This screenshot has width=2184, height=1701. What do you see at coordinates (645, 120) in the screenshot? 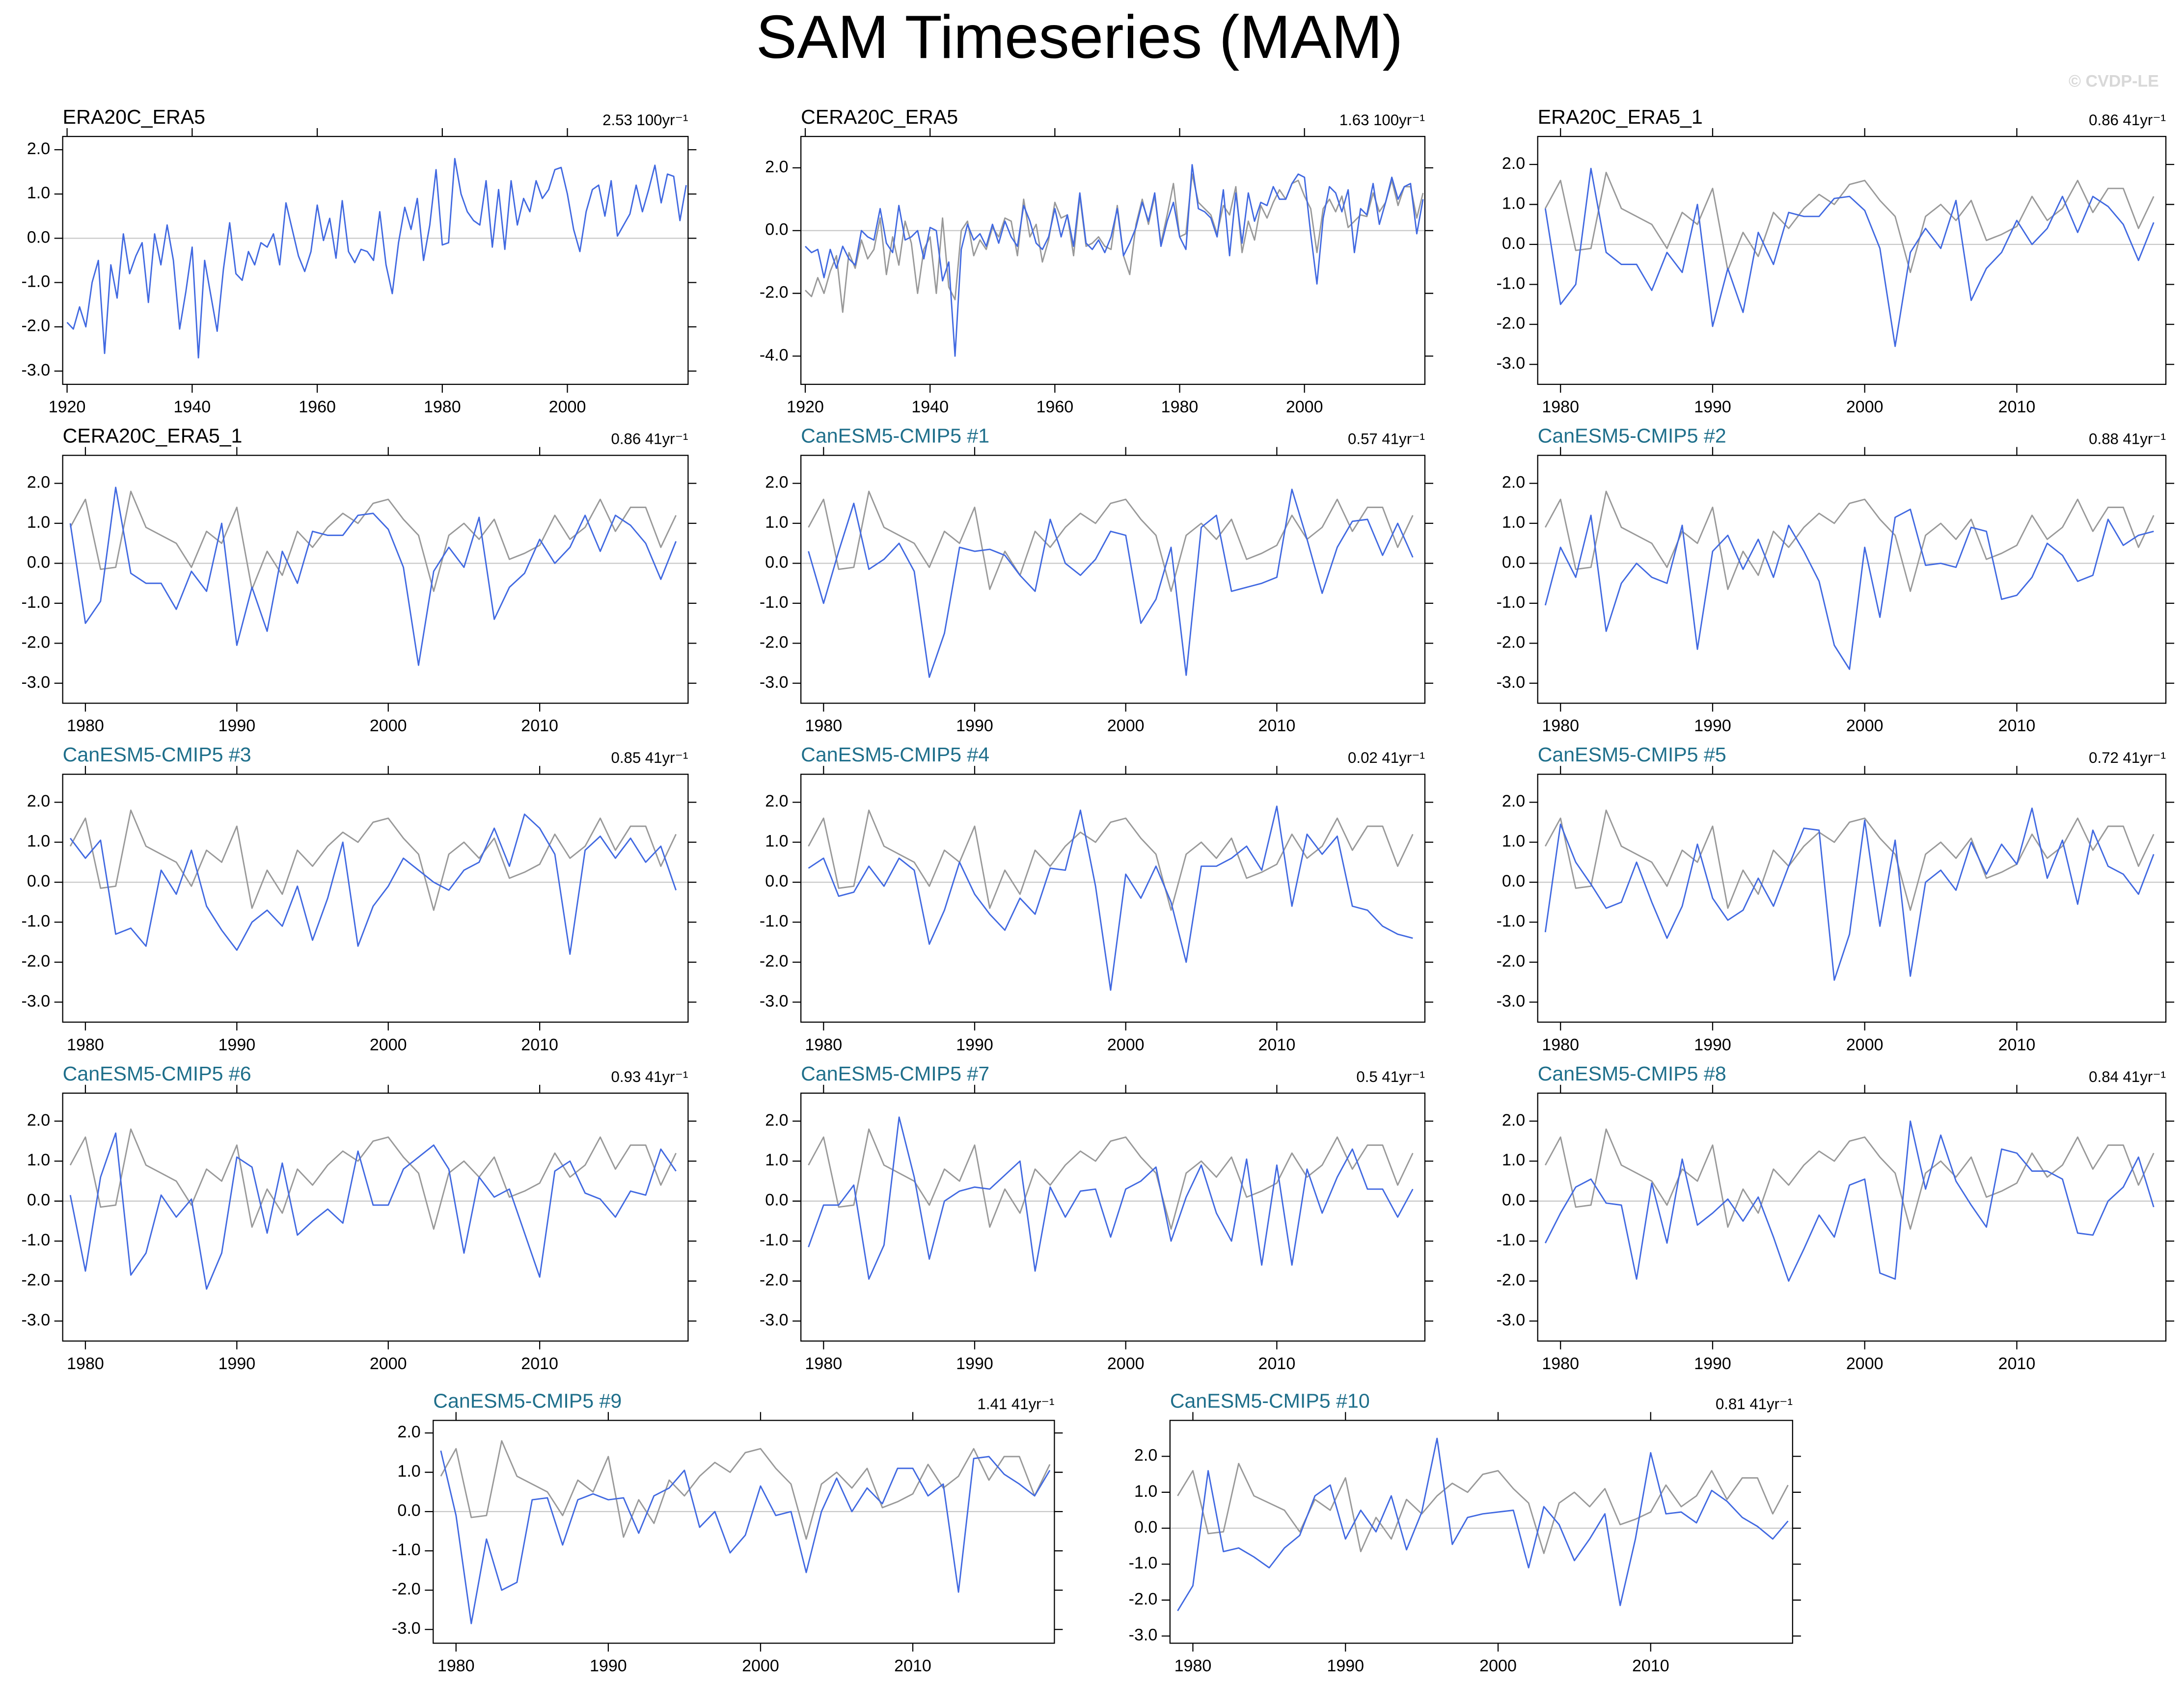
I see `trend-annotation: 2.53 100yr⁻¹` at bounding box center [645, 120].